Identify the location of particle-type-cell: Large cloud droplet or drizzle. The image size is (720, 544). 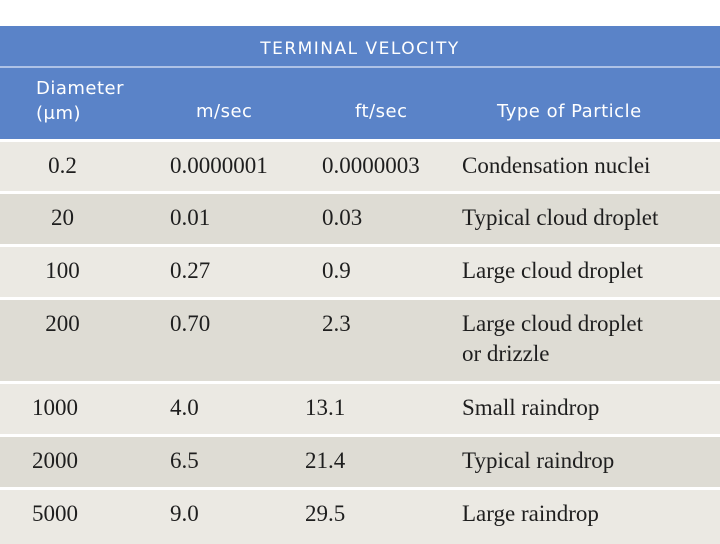
(552, 339).